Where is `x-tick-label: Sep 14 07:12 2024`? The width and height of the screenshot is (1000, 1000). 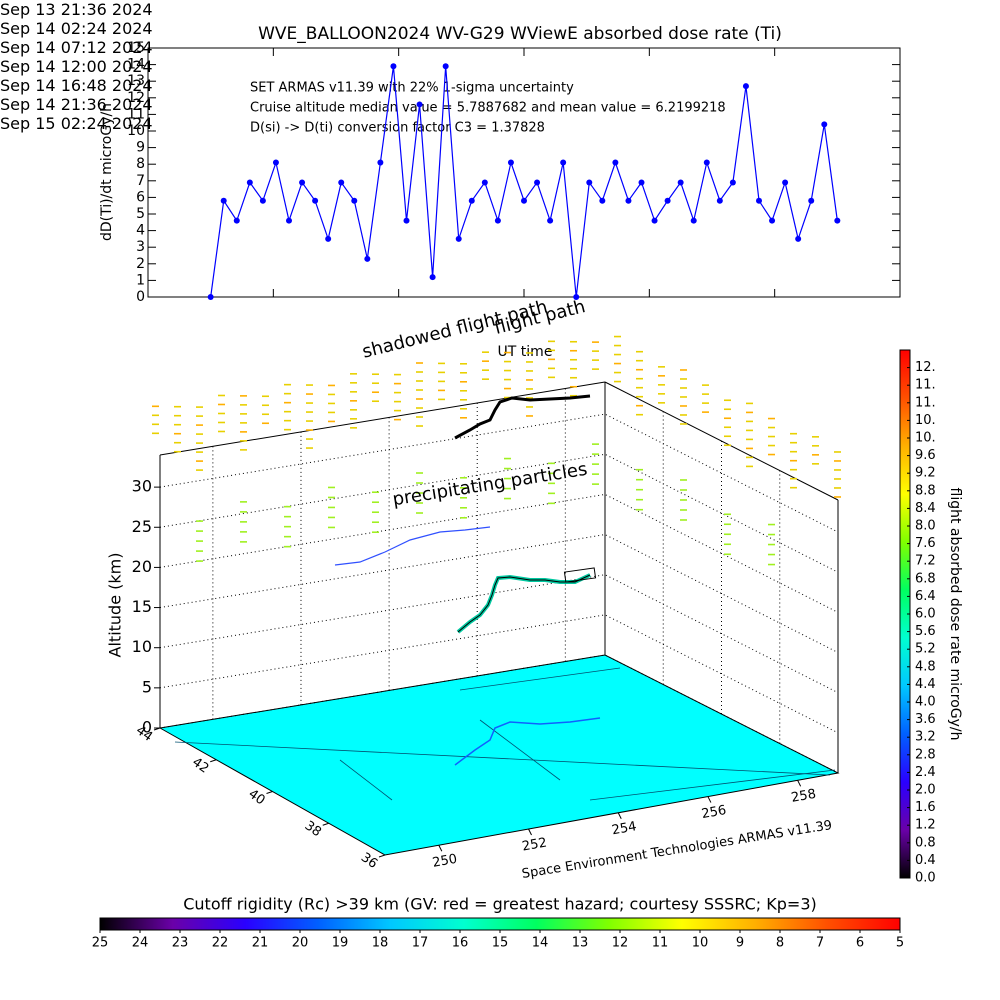 x-tick-label: Sep 14 07:12 2024 is located at coordinates (76, 47).